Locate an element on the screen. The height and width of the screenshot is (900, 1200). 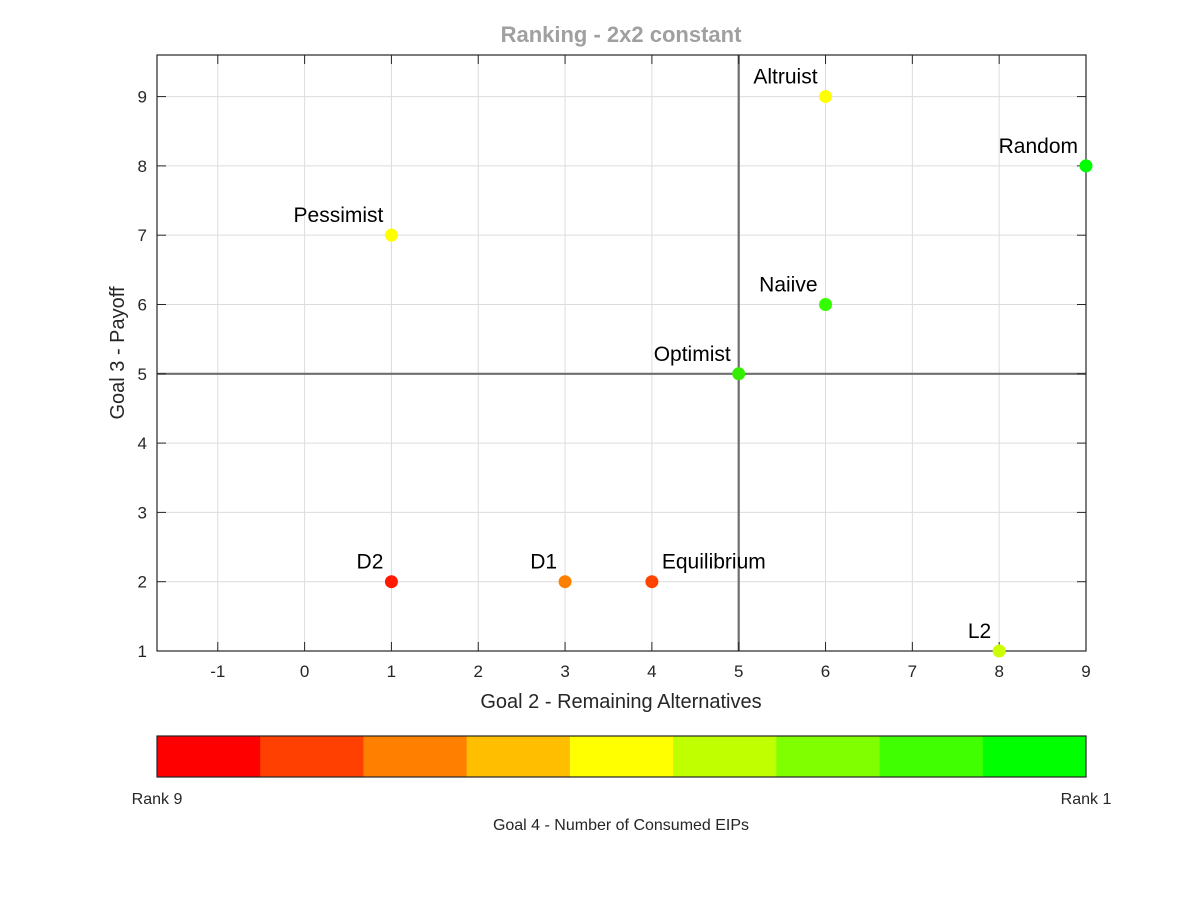
y-tick-label: 2 is located at coordinates (142, 582).